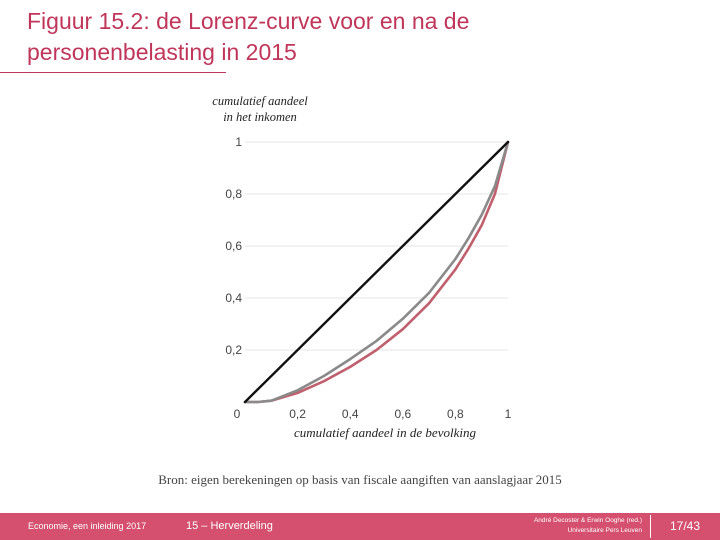 The image size is (720, 540). Describe the element at coordinates (229, 526) in the screenshot. I see `footer-chapter: 15 – Herverdeling` at that location.